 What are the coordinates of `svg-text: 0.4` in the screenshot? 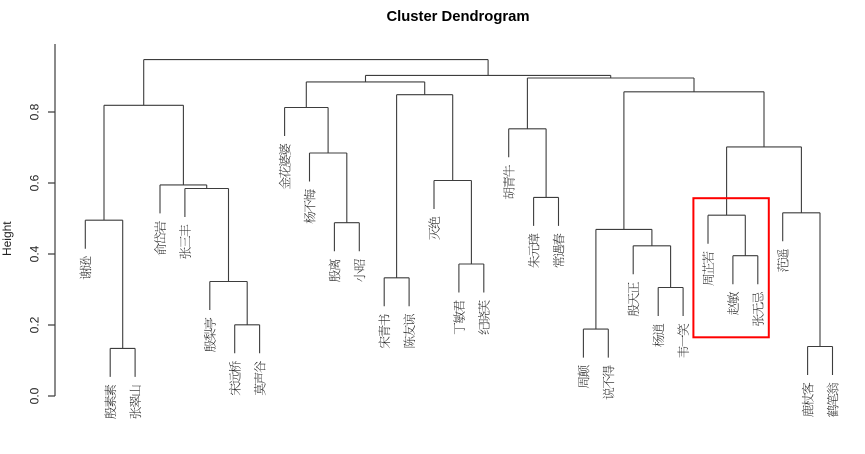 It's located at (34, 253).